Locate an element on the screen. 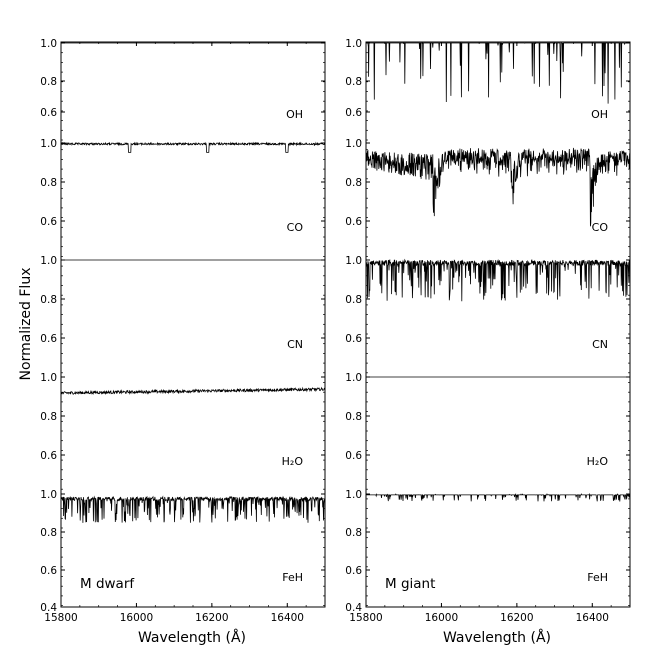 The width and height of the screenshot is (664, 664). panel-label: M dwarf is located at coordinates (107, 584).